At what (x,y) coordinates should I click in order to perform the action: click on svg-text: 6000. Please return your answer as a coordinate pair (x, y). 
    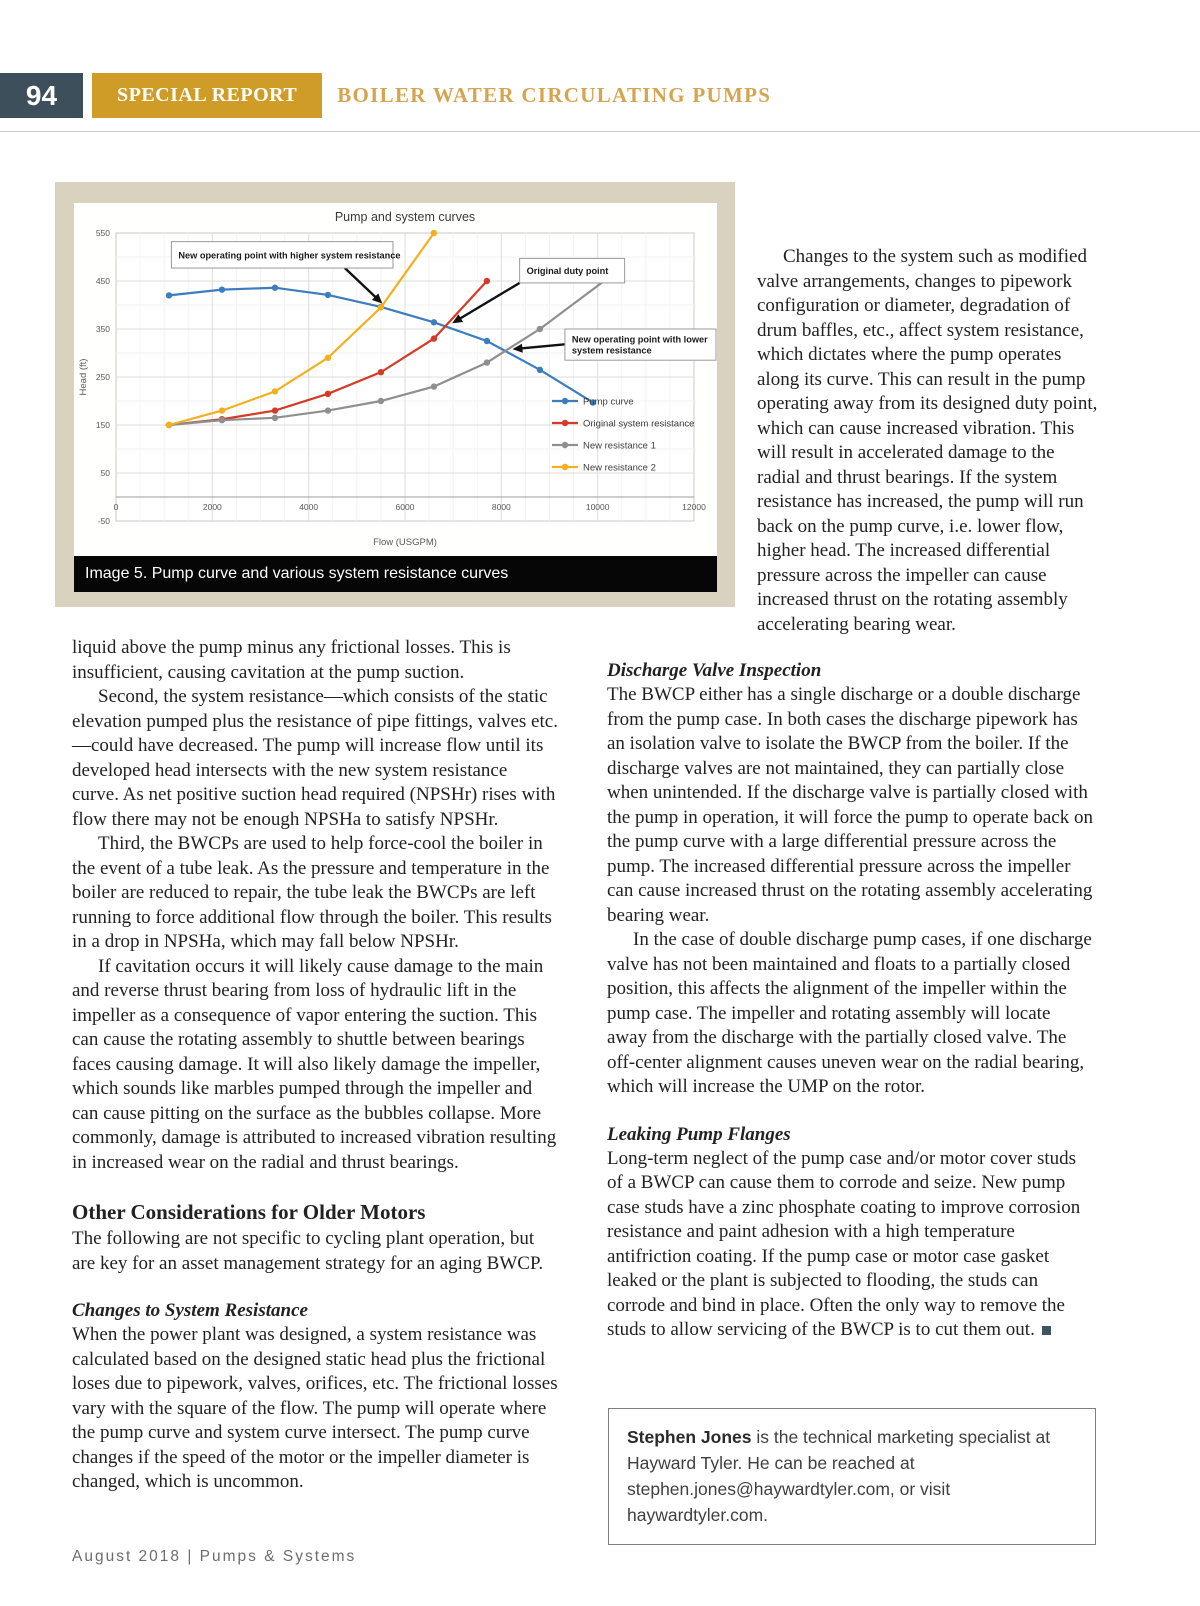
    Looking at the image, I should click on (405, 507).